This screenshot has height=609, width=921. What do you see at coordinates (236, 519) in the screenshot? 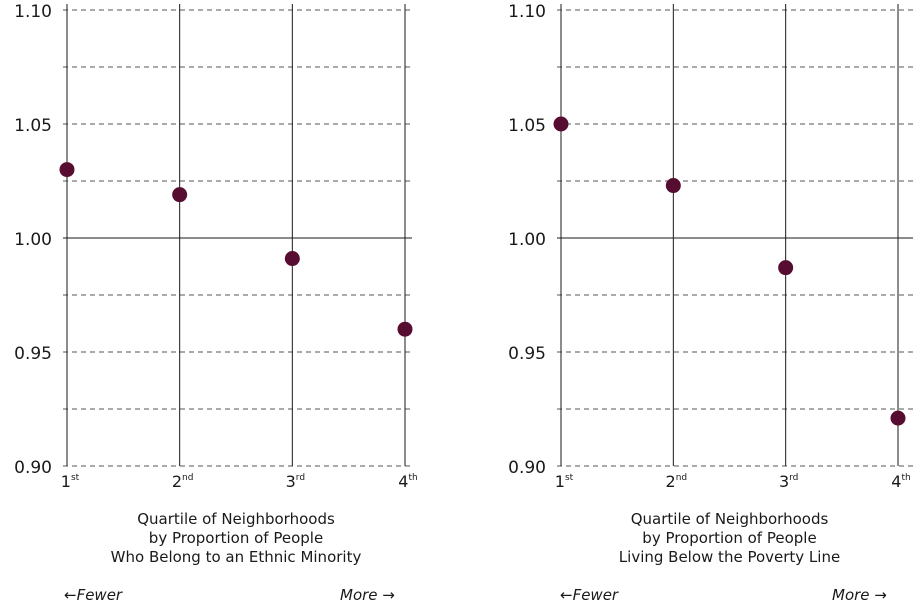
I see `left-chart-x-axis-label: Quartile of Neighborhoods` at bounding box center [236, 519].